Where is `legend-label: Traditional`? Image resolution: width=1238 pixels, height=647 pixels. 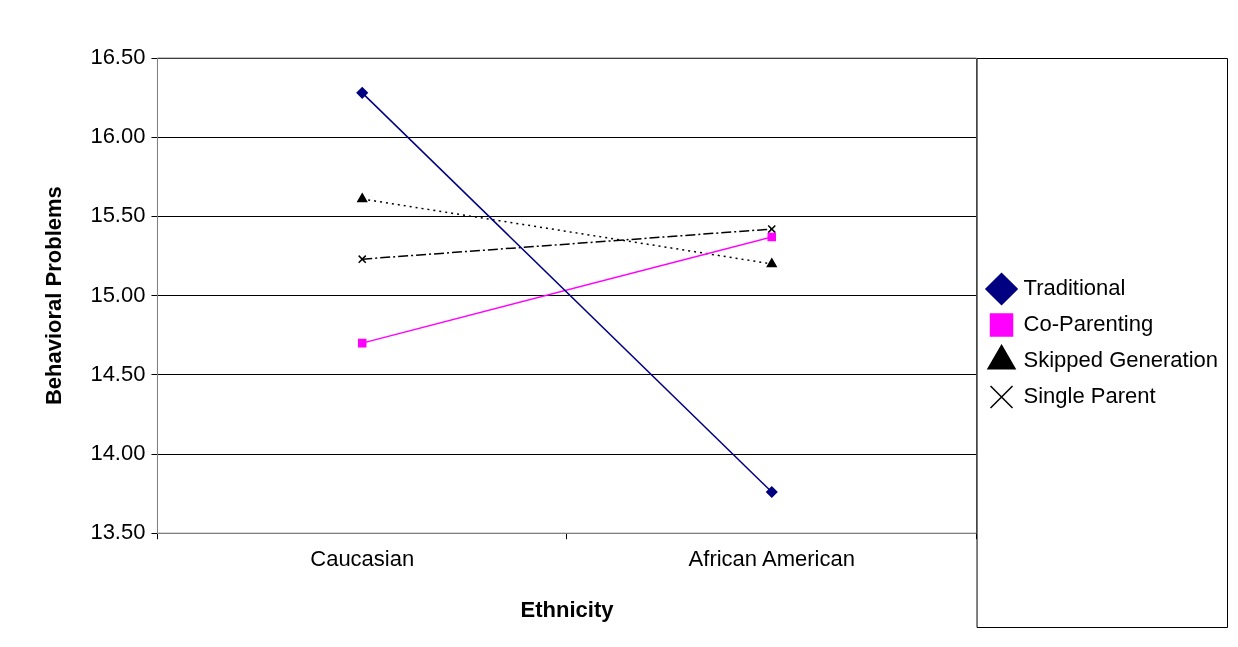 legend-label: Traditional is located at coordinates (1074, 288).